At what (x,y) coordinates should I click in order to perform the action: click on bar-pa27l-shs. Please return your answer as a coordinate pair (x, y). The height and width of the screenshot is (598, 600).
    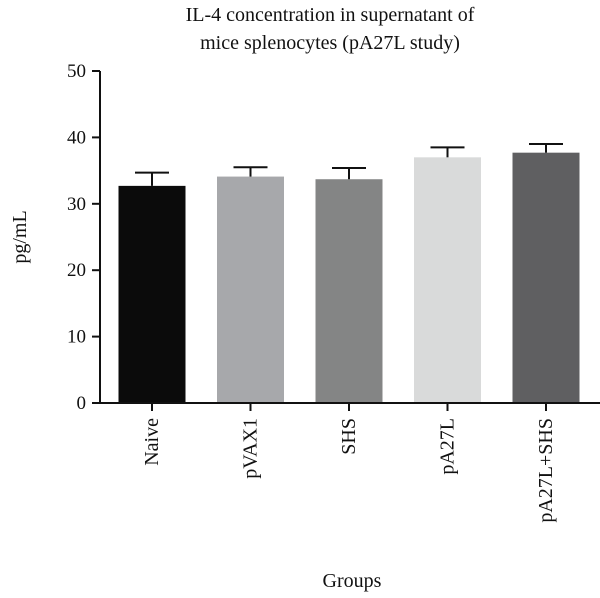
    Looking at the image, I should click on (546, 277).